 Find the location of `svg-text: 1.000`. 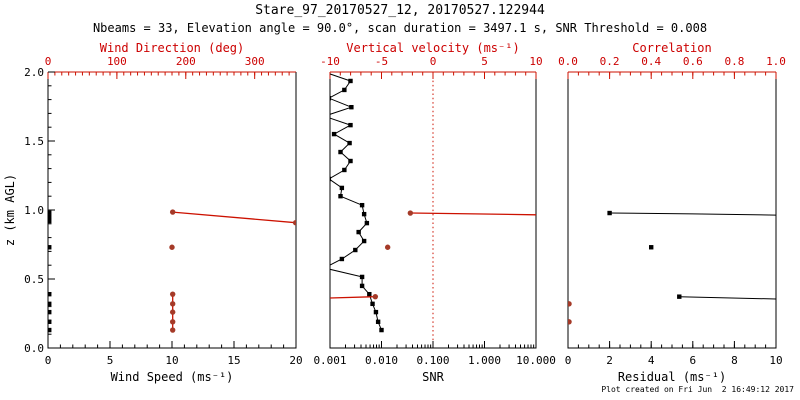

svg-text: 1.000 is located at coordinates (484, 360).